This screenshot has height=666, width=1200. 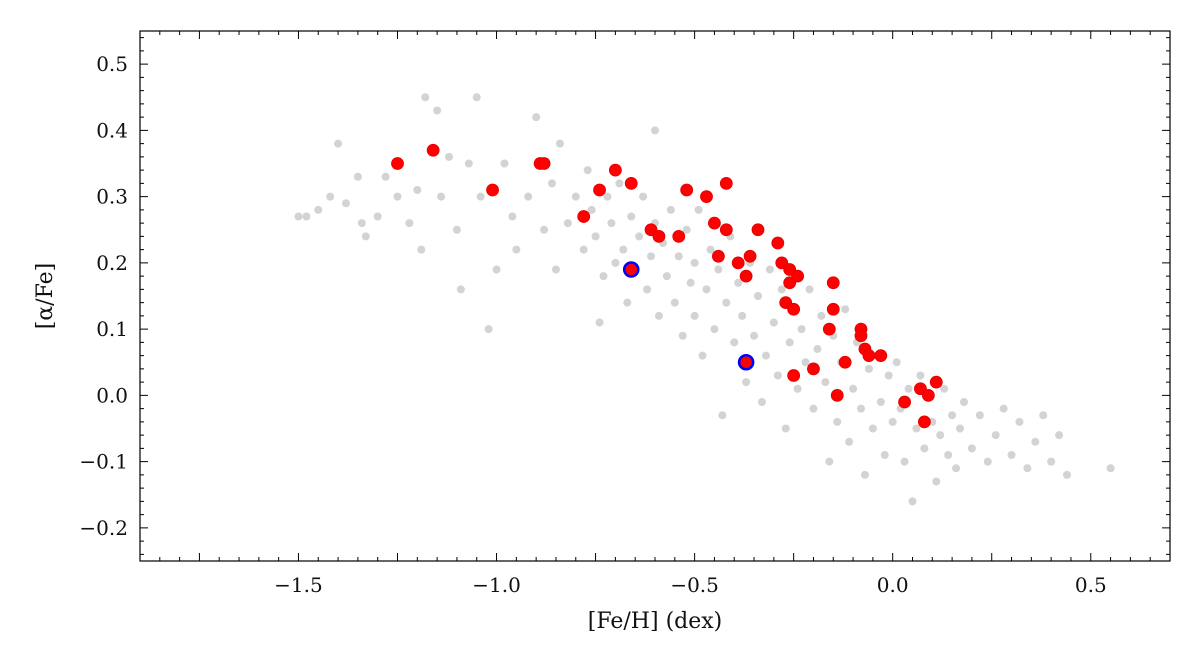 I want to click on y-axis-label: [α/Fe], so click(x=45, y=296).